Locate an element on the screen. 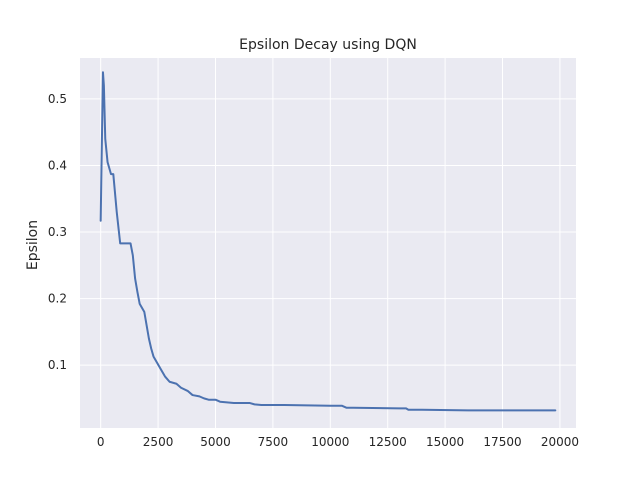 This screenshot has width=640, height=480. y-tick-label: 0.3 is located at coordinates (57, 232).